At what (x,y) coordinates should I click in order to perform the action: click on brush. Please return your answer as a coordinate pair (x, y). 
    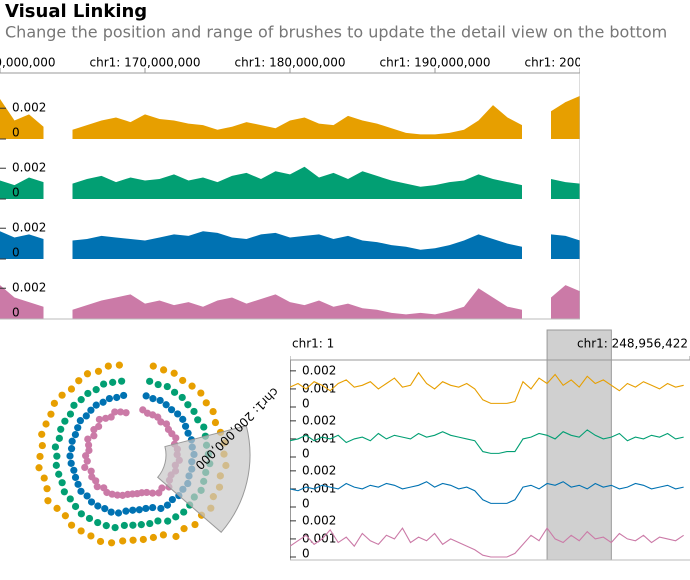
    Looking at the image, I should click on (203, 479).